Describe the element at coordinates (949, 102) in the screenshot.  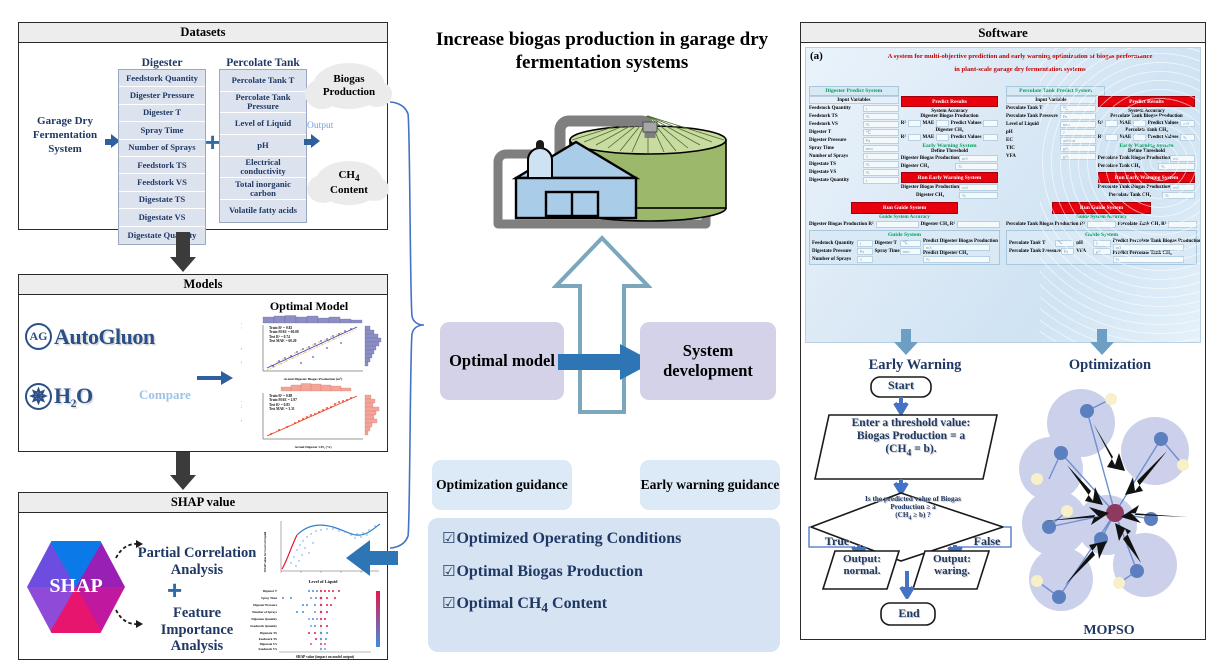
I see `digester-predict-results-button: Predict Results` at that location.